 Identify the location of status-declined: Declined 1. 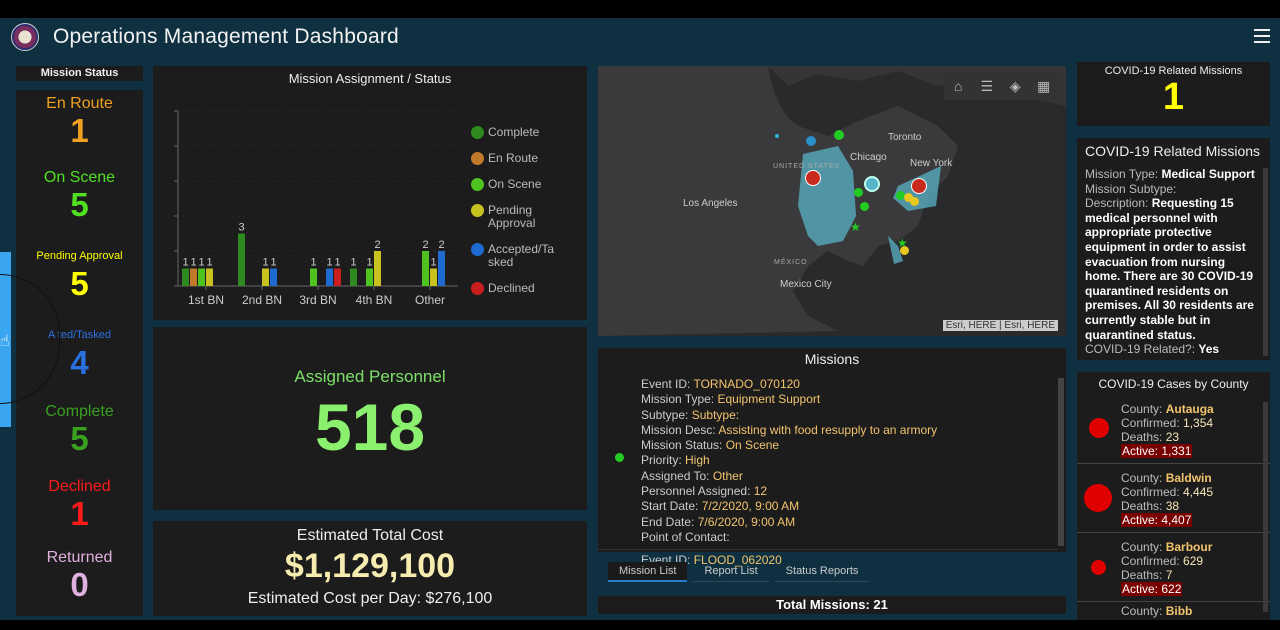
(79, 505).